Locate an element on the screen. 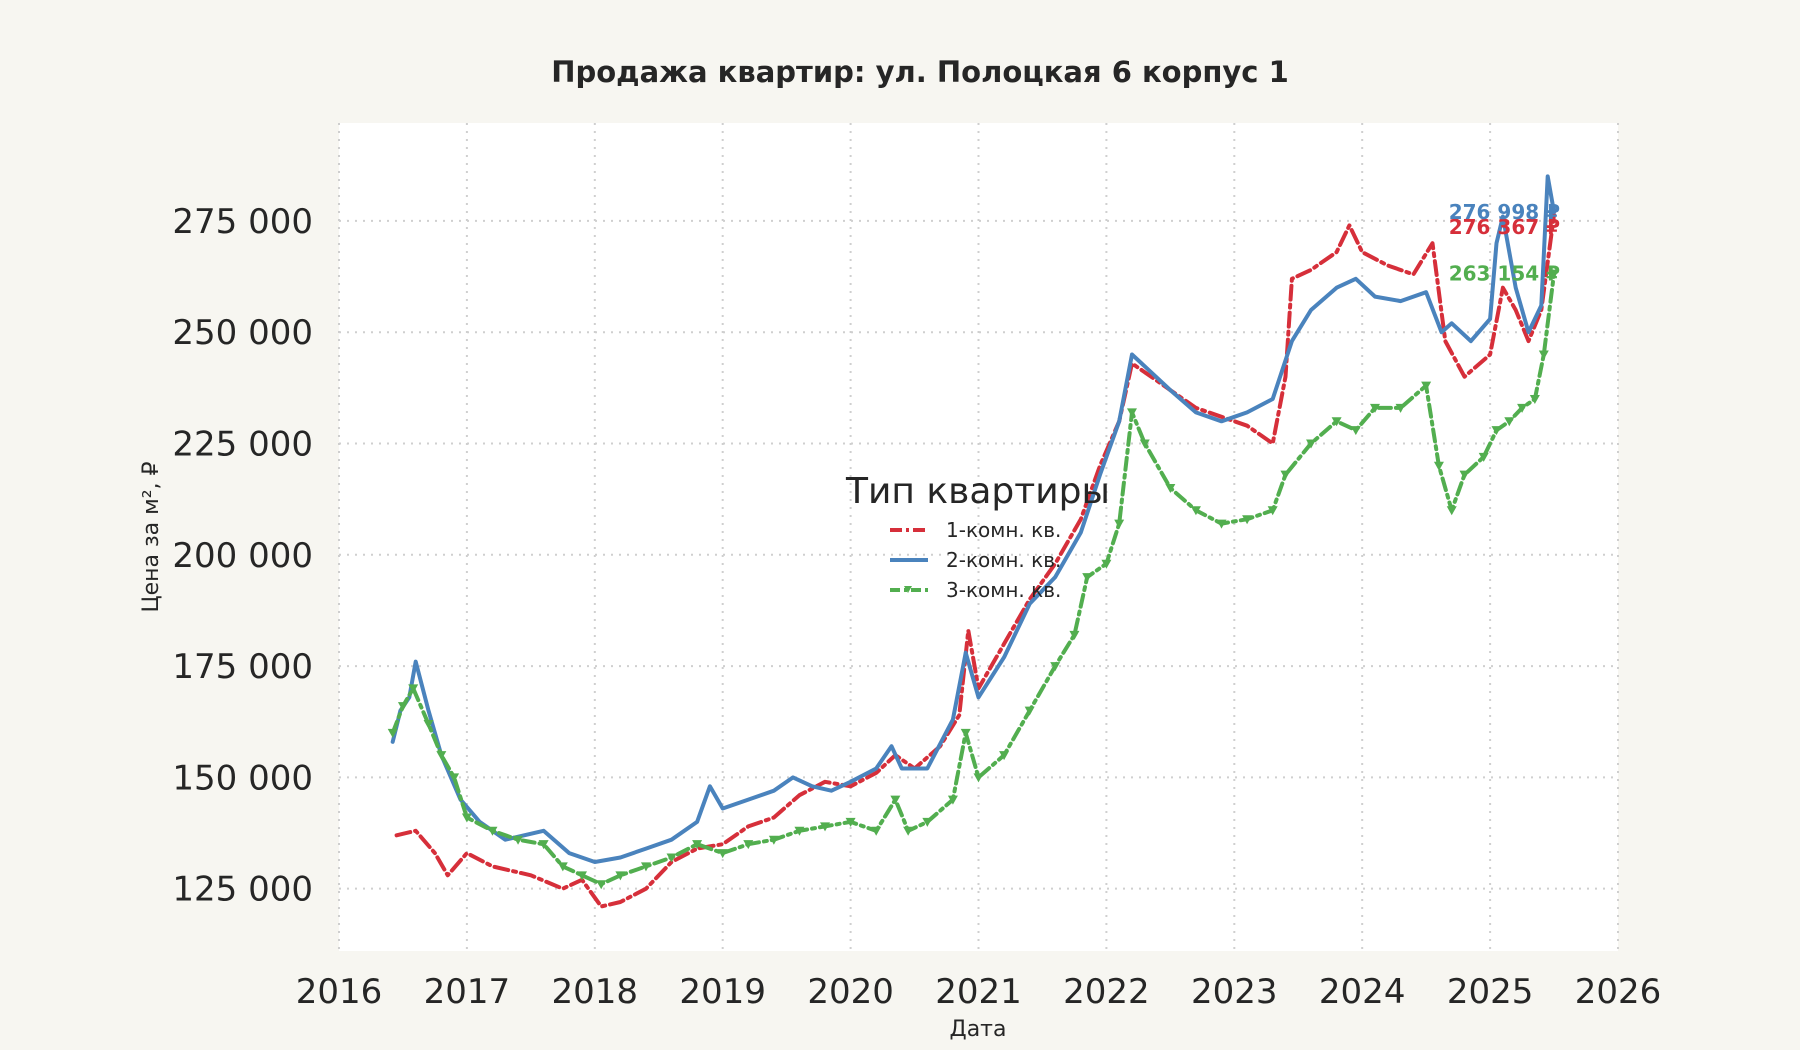 The image size is (1800, 1050). x-tick-label: 2019 is located at coordinates (722, 992).